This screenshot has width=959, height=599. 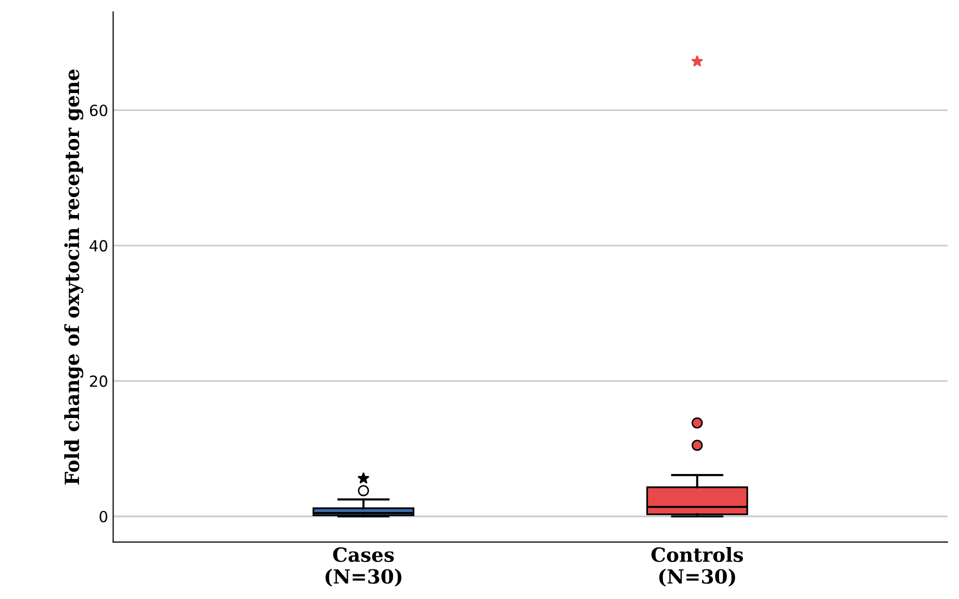 I want to click on y-tick-label: 40, so click(x=99, y=246).